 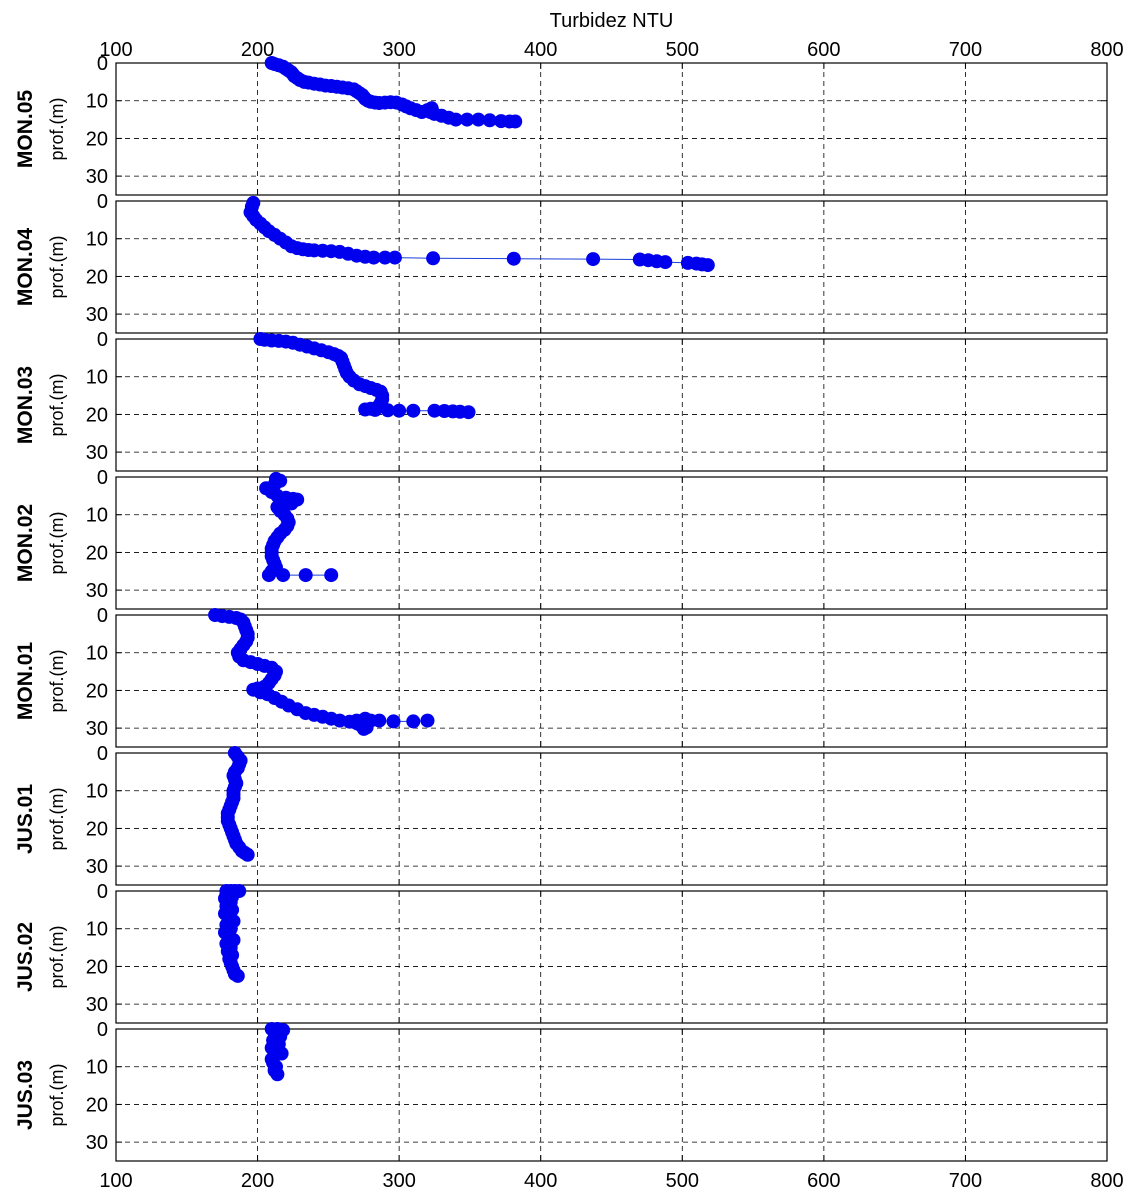 I want to click on x-tick-label-bottom: 100, so click(x=115, y=1181).